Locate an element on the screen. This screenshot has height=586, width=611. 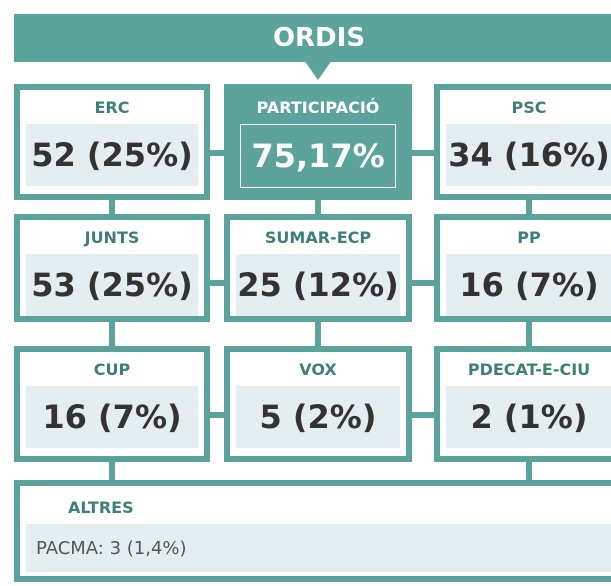
result-box: PP 16 (7%) is located at coordinates (522, 268).